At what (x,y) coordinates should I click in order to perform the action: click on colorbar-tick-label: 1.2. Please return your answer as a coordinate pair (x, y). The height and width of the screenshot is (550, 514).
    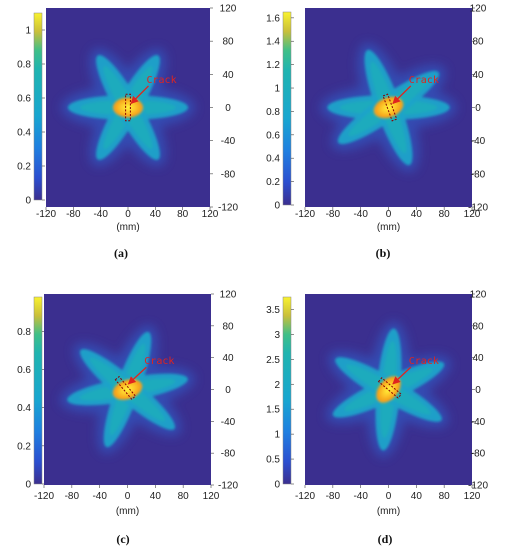
    Looking at the image, I should click on (273, 65).